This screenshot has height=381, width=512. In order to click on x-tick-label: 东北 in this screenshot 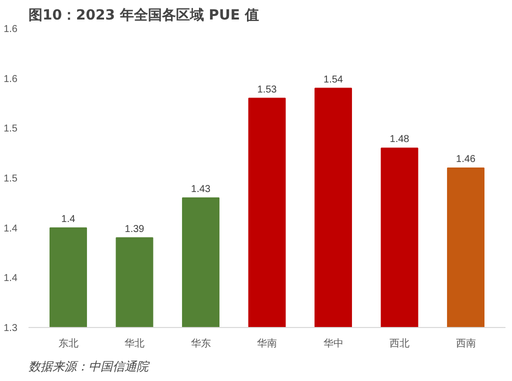, I will do `click(68, 344)`.